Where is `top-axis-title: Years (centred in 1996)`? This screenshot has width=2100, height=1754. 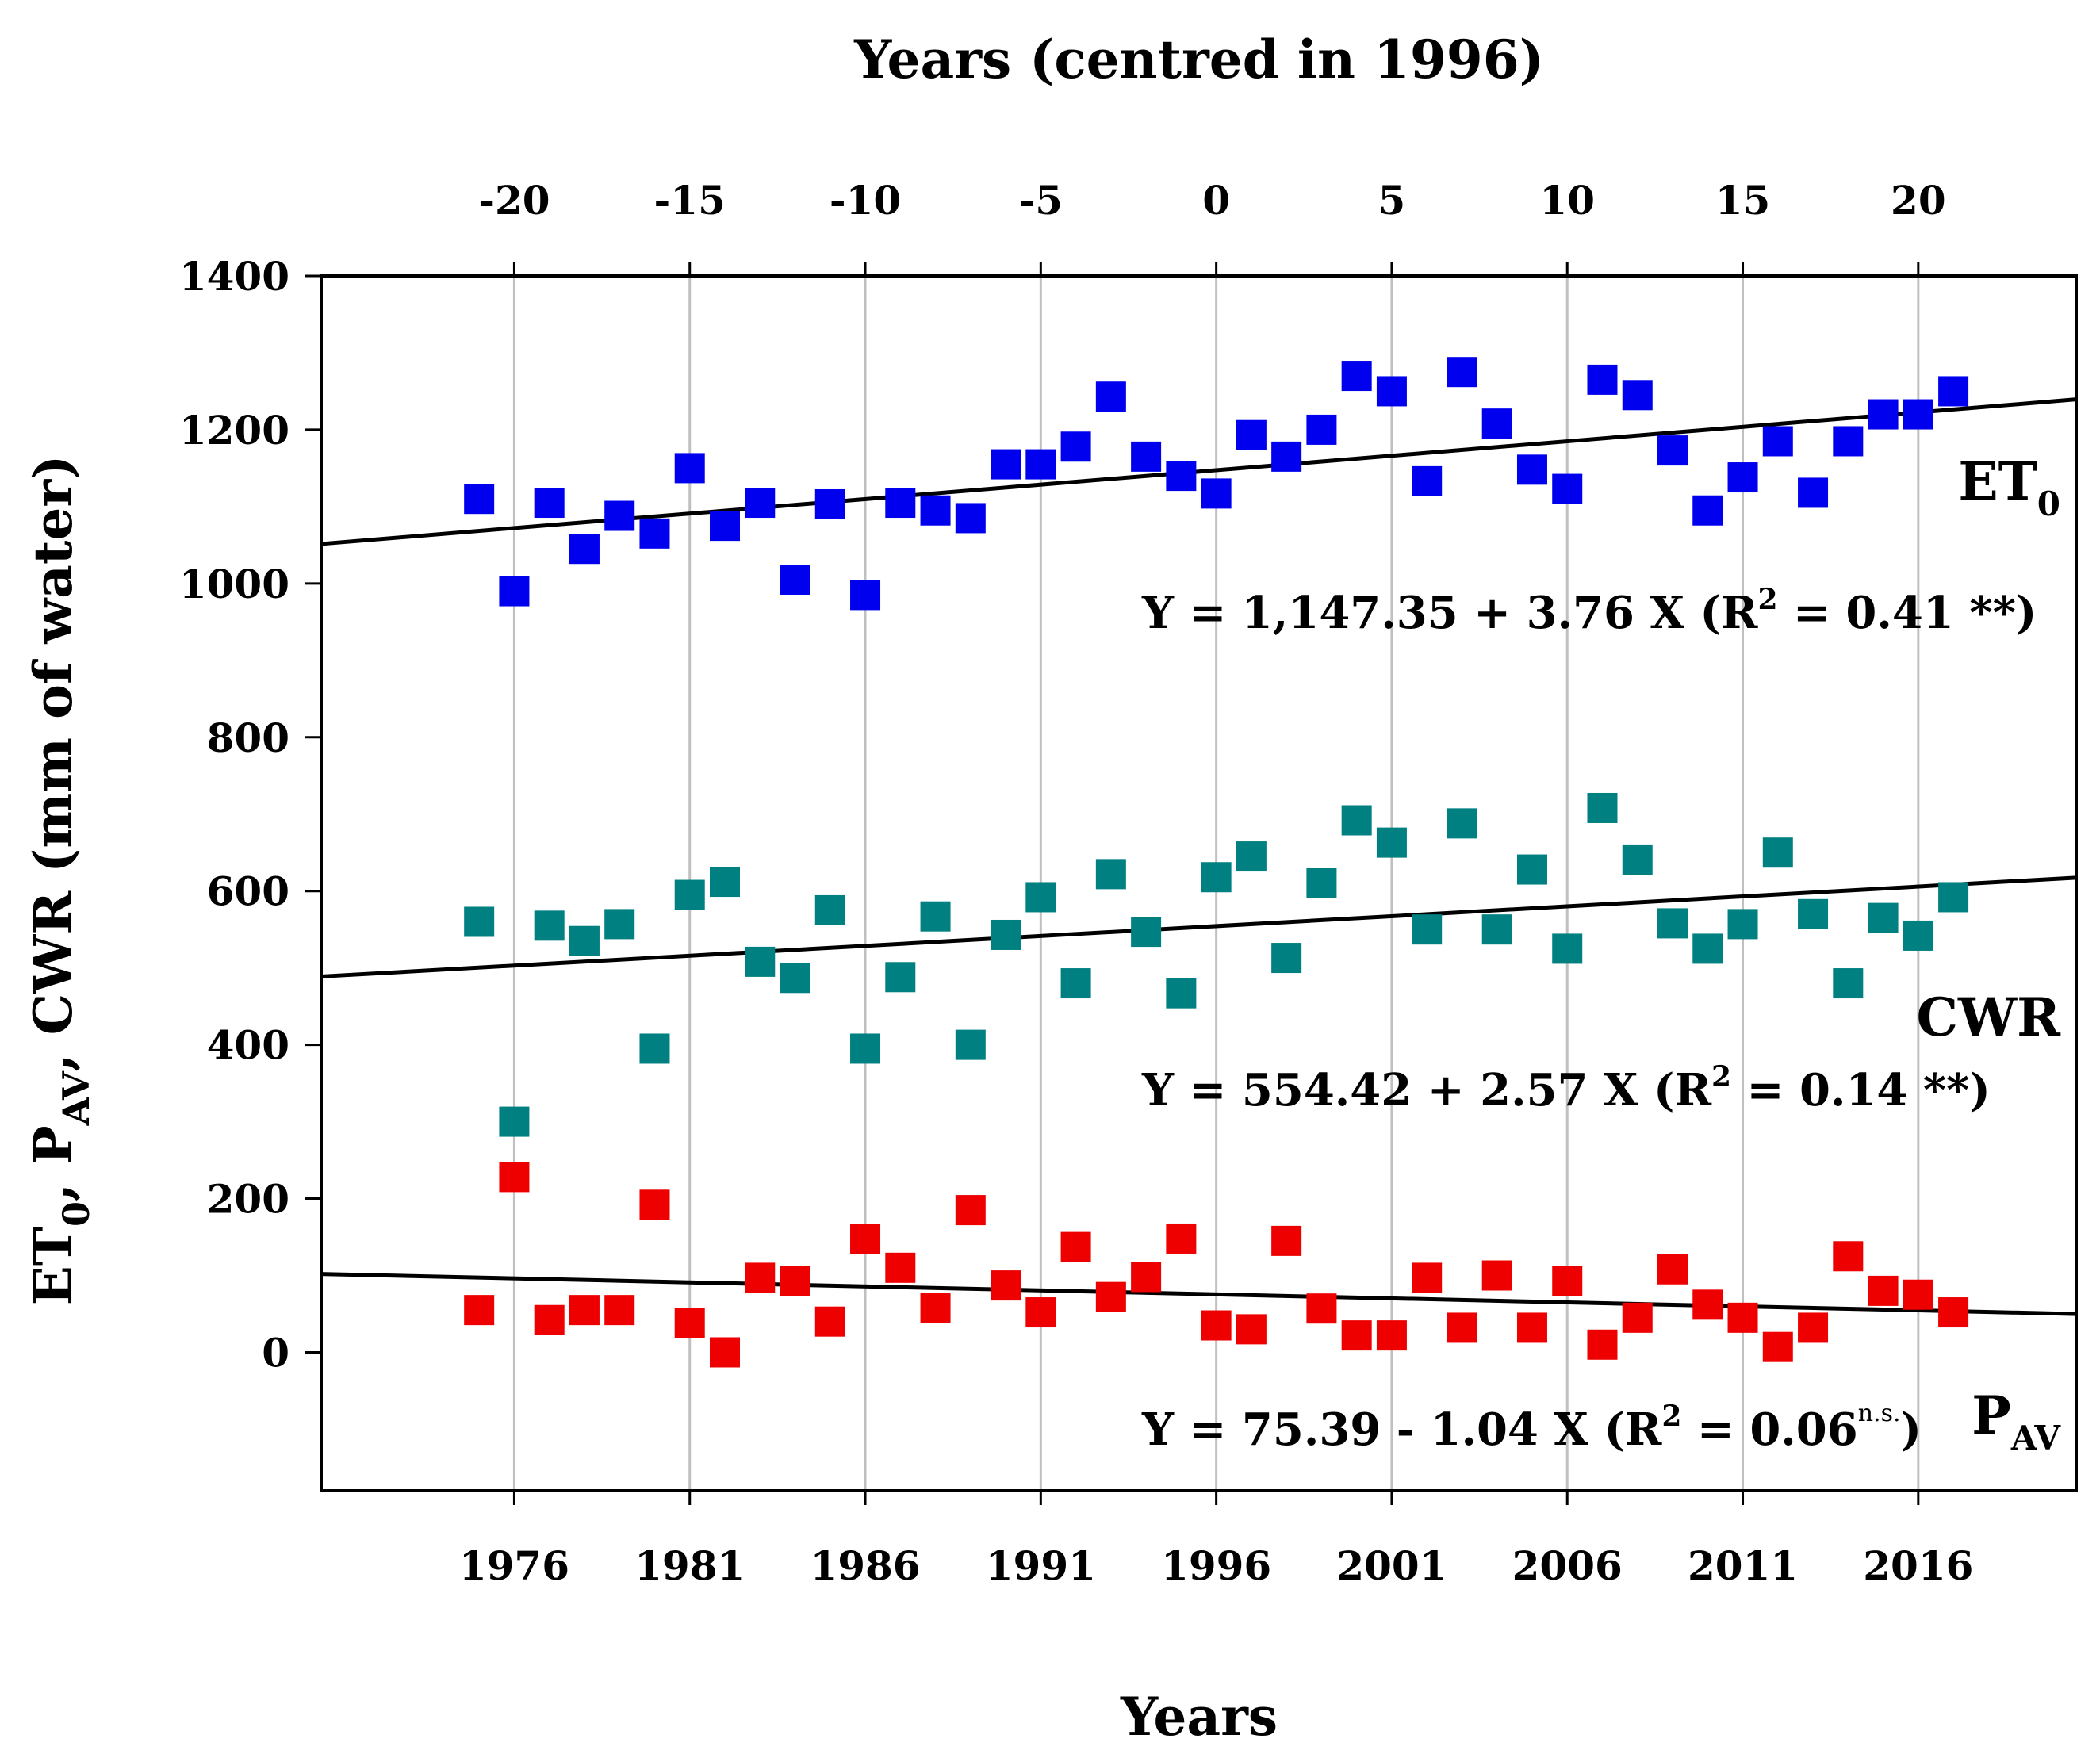 top-axis-title: Years (centred in 1996) is located at coordinates (1199, 59).